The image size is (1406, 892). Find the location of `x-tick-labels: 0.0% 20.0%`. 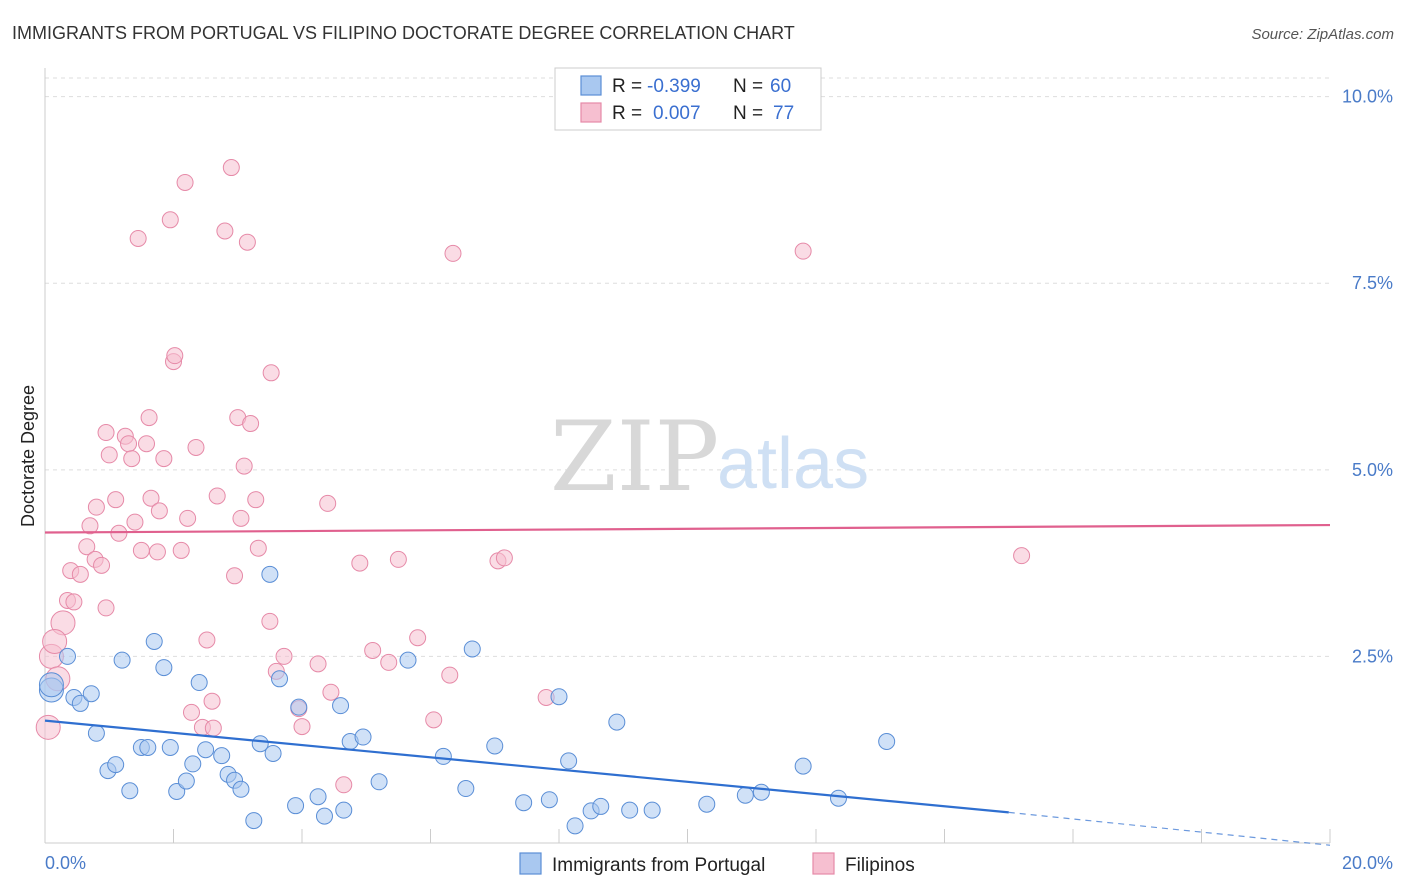

x-tick-labels: 0.0% 20.0% is located at coordinates (719, 863).